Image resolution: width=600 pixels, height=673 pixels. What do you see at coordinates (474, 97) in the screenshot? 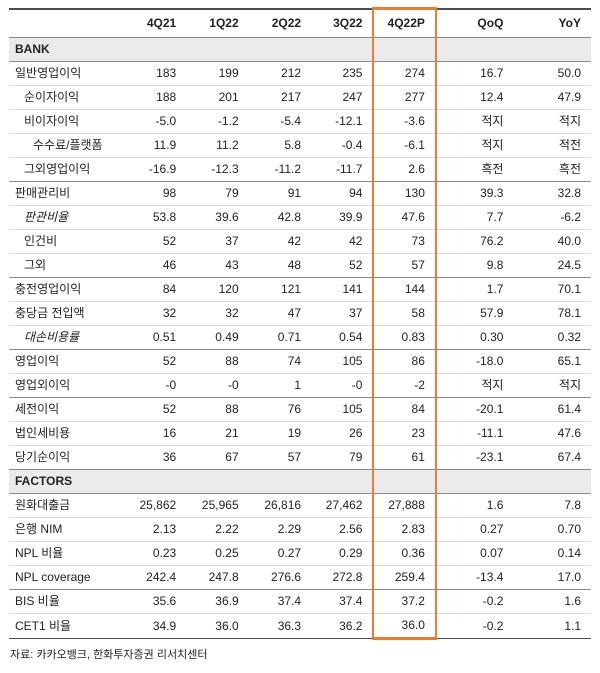
I see `cell: 12.4` at bounding box center [474, 97].